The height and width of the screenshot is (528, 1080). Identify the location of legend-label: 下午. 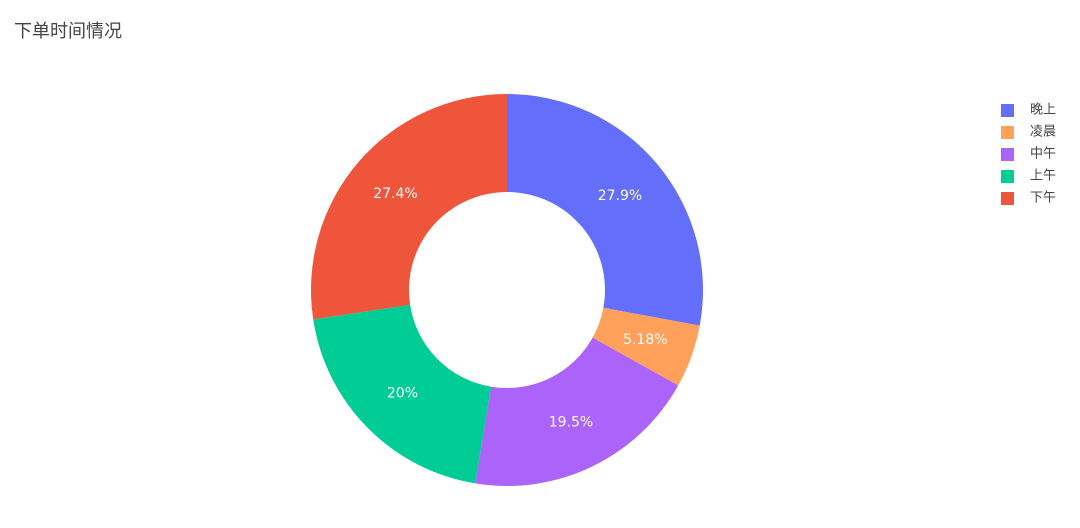
(1043, 198).